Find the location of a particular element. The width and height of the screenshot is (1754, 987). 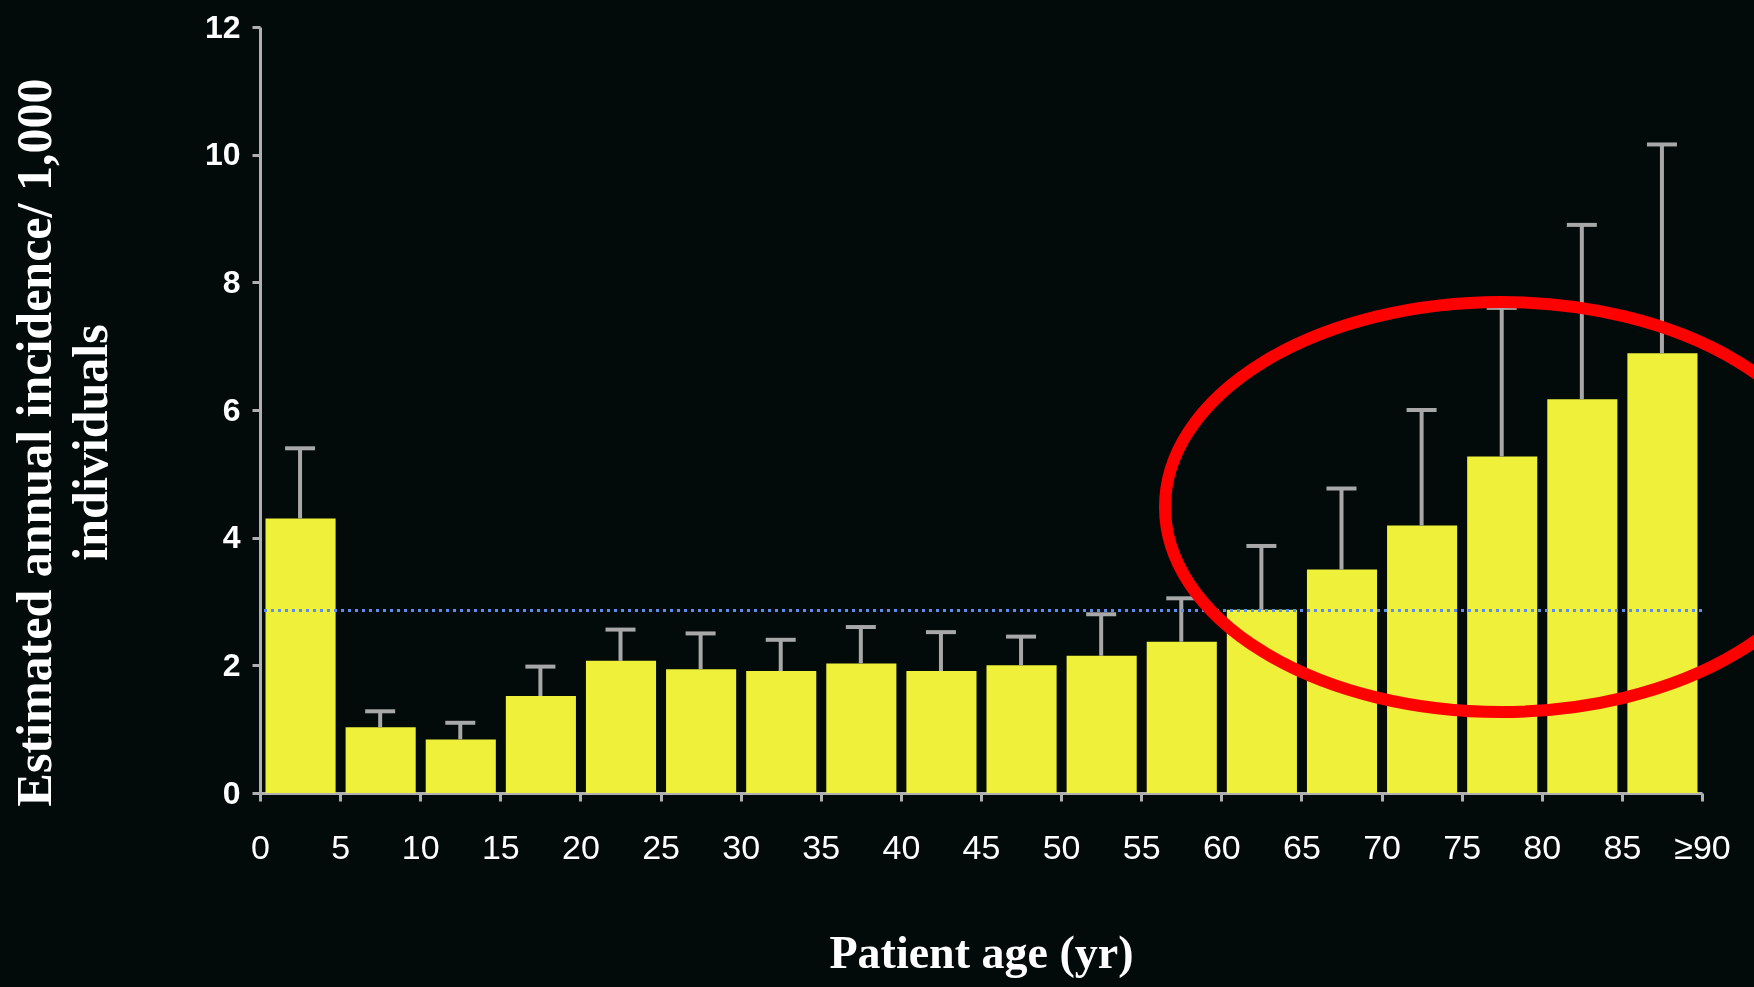

x-axis-title: Patient age (yr) is located at coordinates (981, 952).